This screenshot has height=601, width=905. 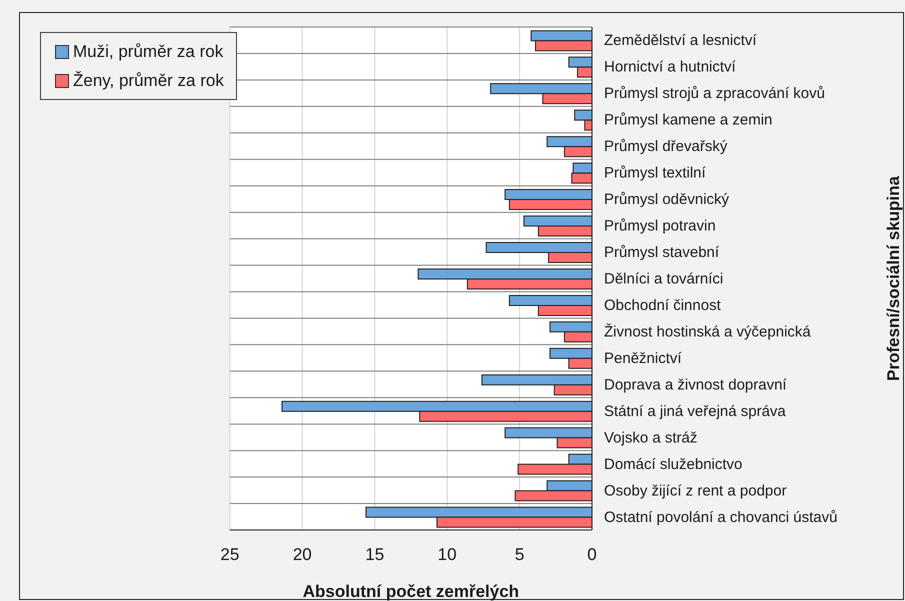 I want to click on x-tick-label: 25, so click(x=230, y=554).